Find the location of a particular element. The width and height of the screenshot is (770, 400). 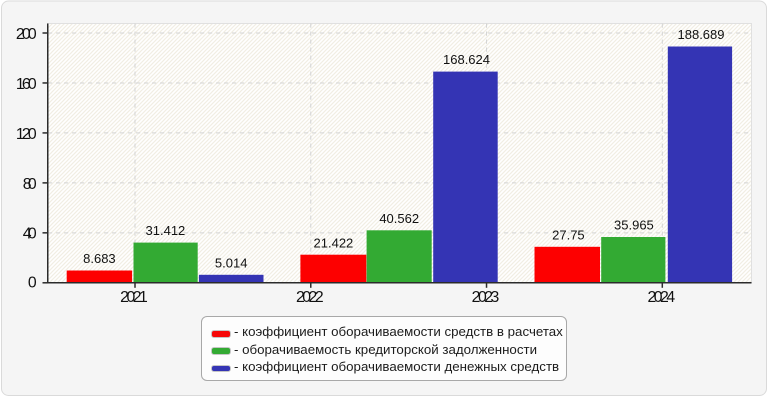

svg-text: 2022 is located at coordinates (310, 297).